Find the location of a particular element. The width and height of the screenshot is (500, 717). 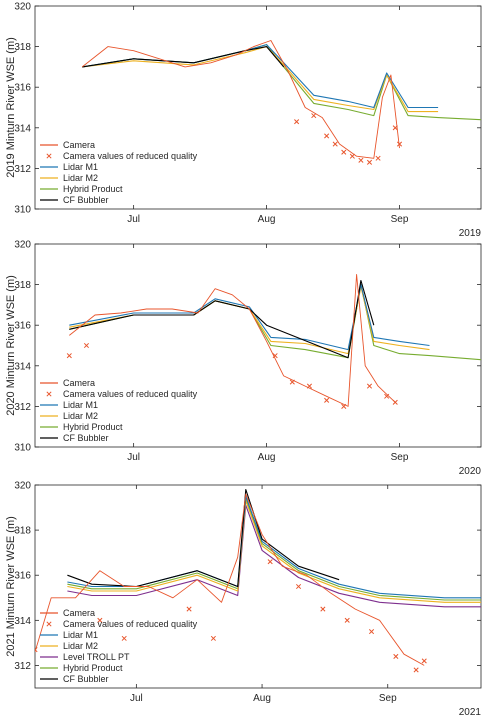

series-layer is located at coordinates (281, 102).